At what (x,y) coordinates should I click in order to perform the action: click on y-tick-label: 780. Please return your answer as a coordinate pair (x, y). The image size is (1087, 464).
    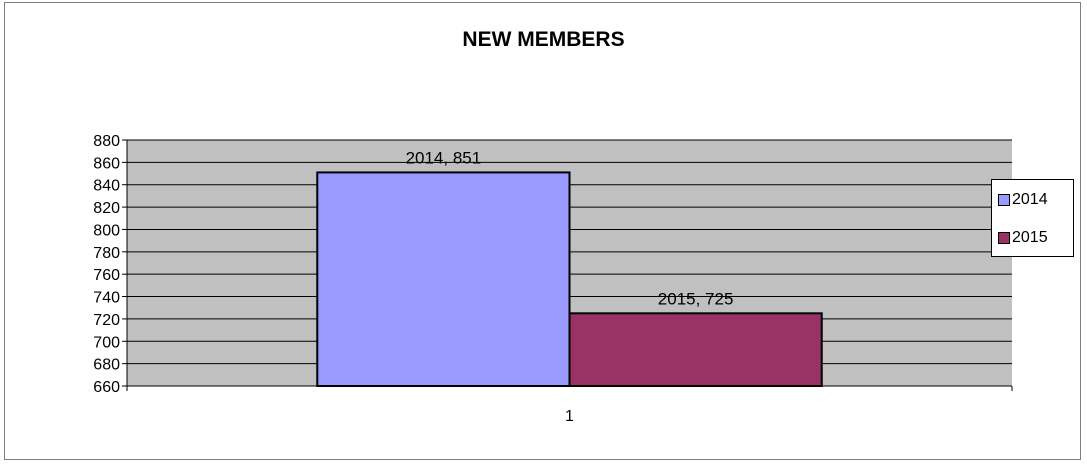
    Looking at the image, I should click on (106, 253).